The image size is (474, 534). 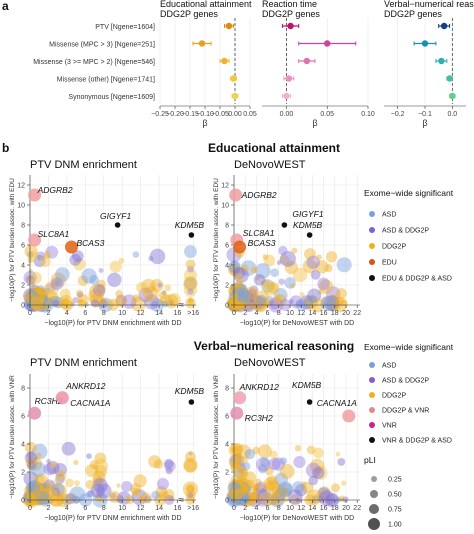 What do you see at coordinates (178, 313) in the screenshot?
I see `x-tick-label: 16` at bounding box center [178, 313].